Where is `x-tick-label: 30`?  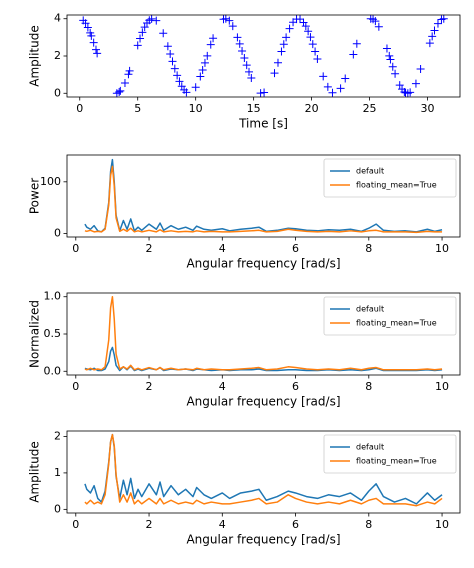 x-tick-label: 30 is located at coordinates (428, 108).